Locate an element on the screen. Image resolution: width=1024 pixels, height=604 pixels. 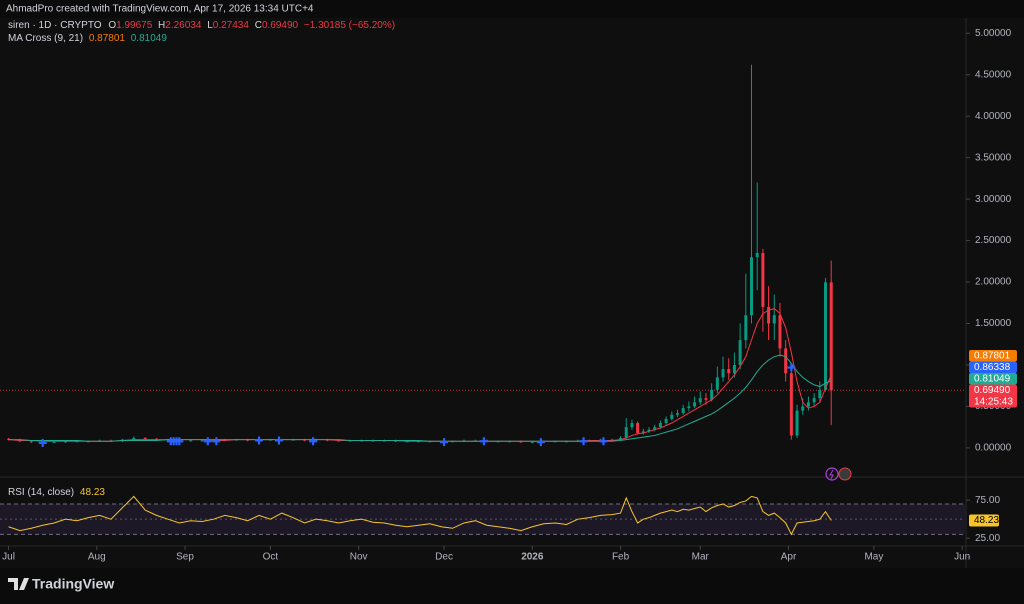
y-tick-label: 5.00000 is located at coordinates (993, 33).